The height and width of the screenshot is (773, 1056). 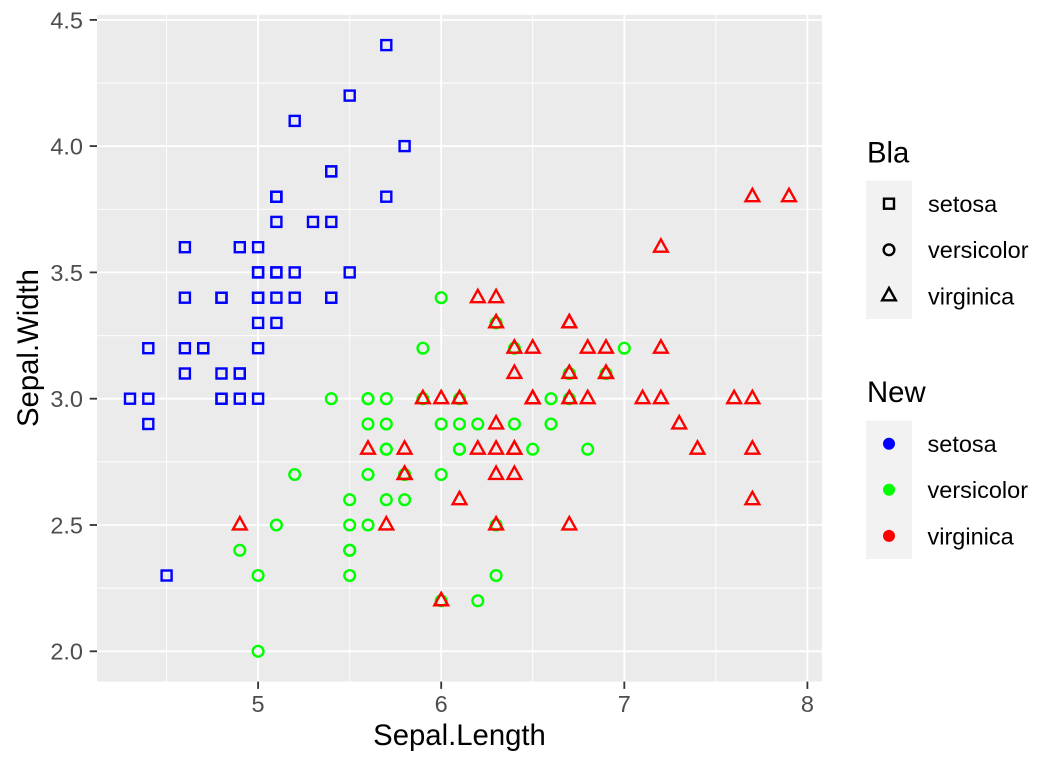 What do you see at coordinates (888, 152) in the screenshot?
I see `svg-text: Bla` at bounding box center [888, 152].